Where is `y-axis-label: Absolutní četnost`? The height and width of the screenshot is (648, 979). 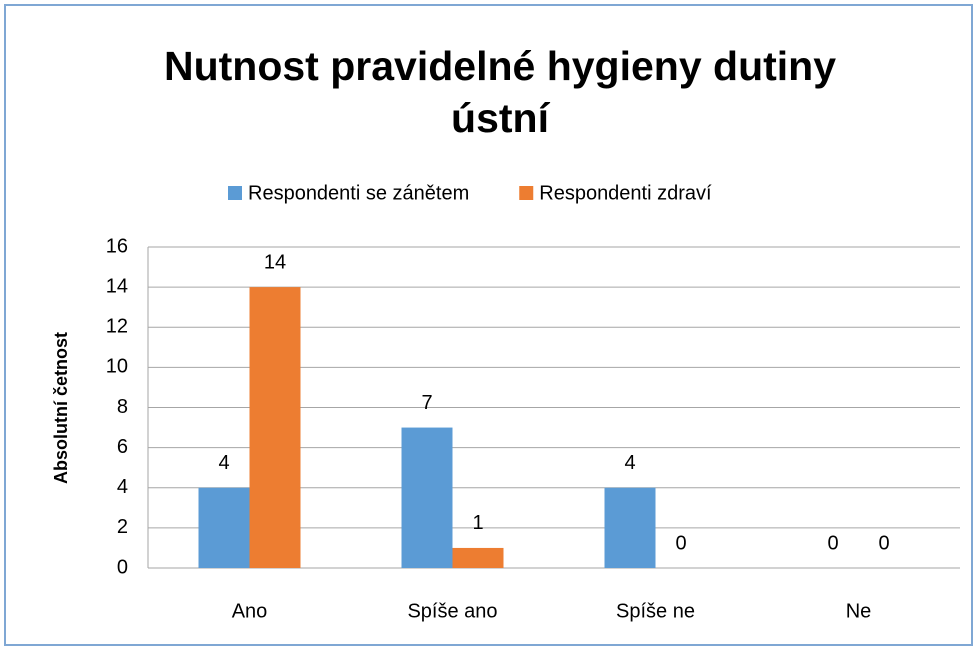
y-axis-label: Absolutní četnost is located at coordinates (61, 408).